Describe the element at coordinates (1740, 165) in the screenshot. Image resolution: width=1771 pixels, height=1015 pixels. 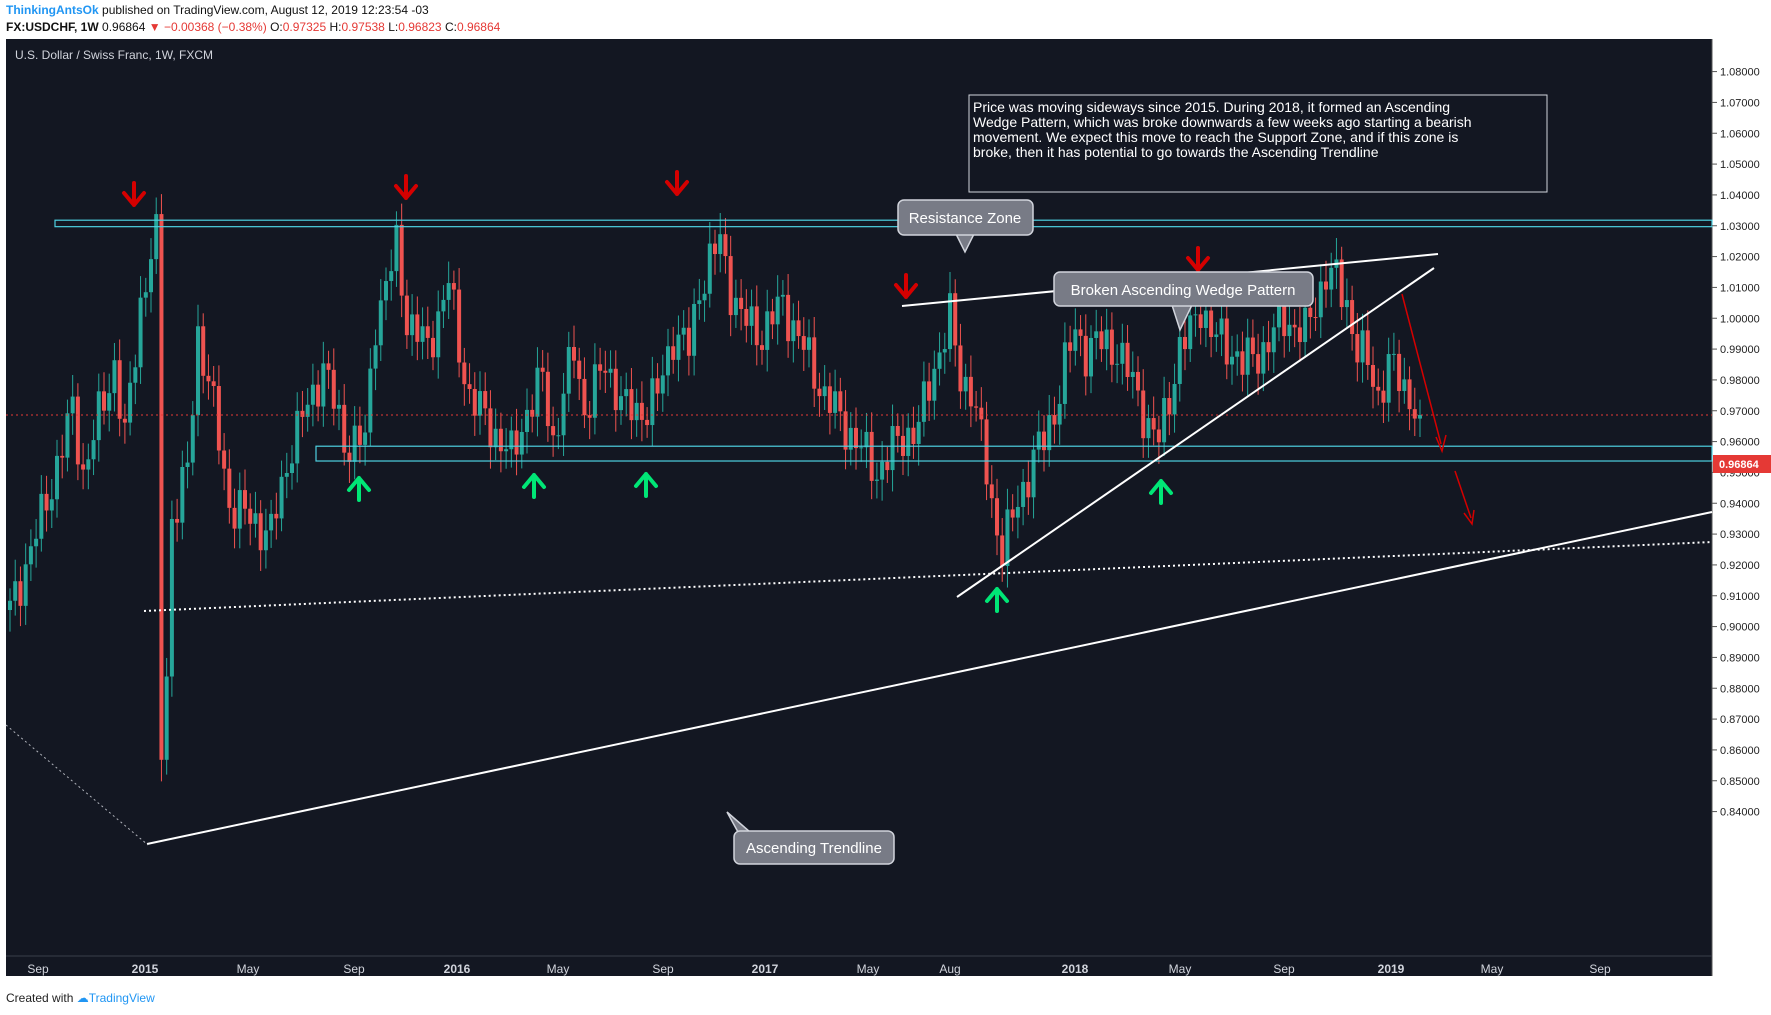
I see `y-tick-label: 1.05000` at that location.